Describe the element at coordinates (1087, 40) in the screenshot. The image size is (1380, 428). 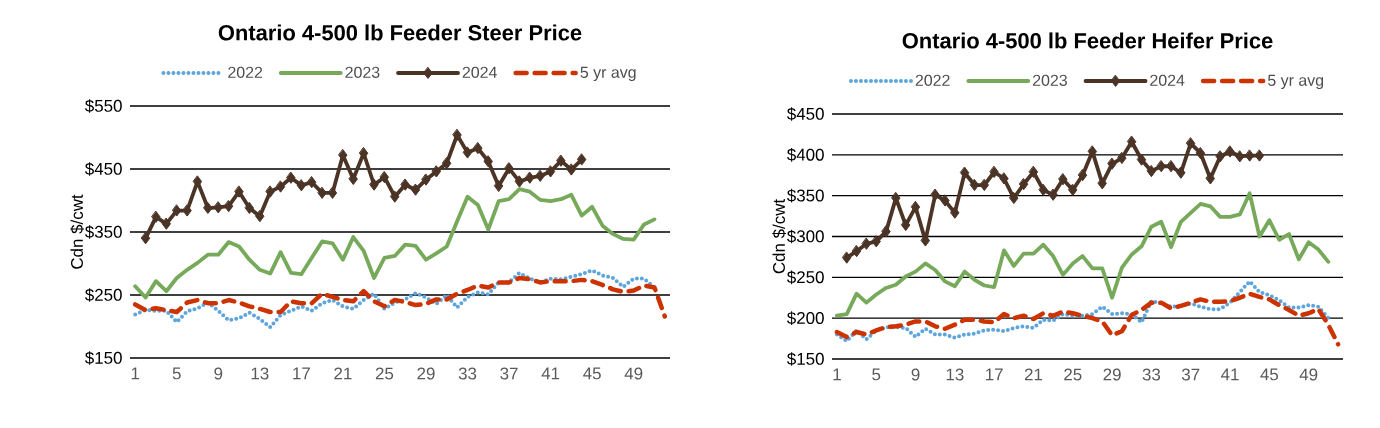
I see `chart-title: Ontario 4-500 lb Feeder Heifer Price` at that location.